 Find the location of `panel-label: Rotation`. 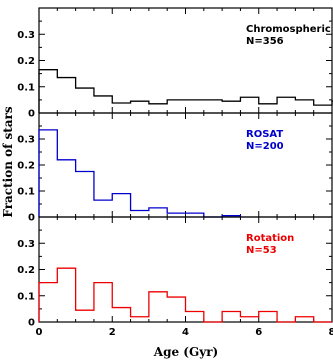

panel-label: Rotation is located at coordinates (270, 238).